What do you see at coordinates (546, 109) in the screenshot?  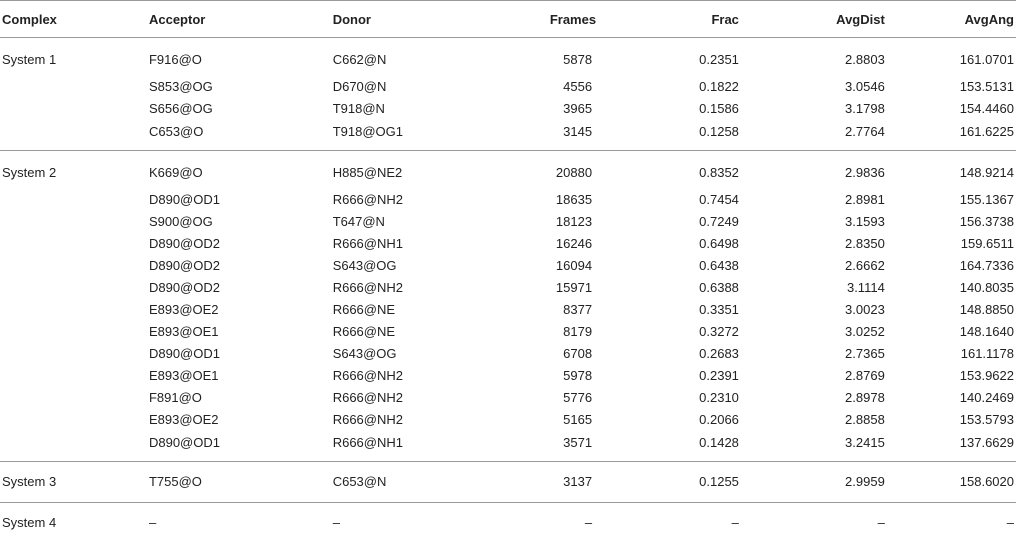 I see `cell-frames: 3965` at bounding box center [546, 109].